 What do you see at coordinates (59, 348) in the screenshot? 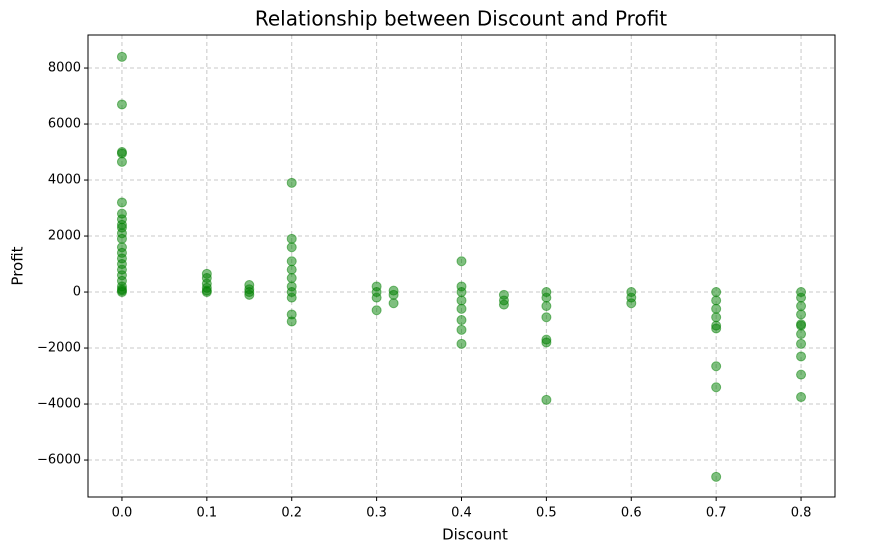
I see `y-tick-label: −2000` at bounding box center [59, 348].